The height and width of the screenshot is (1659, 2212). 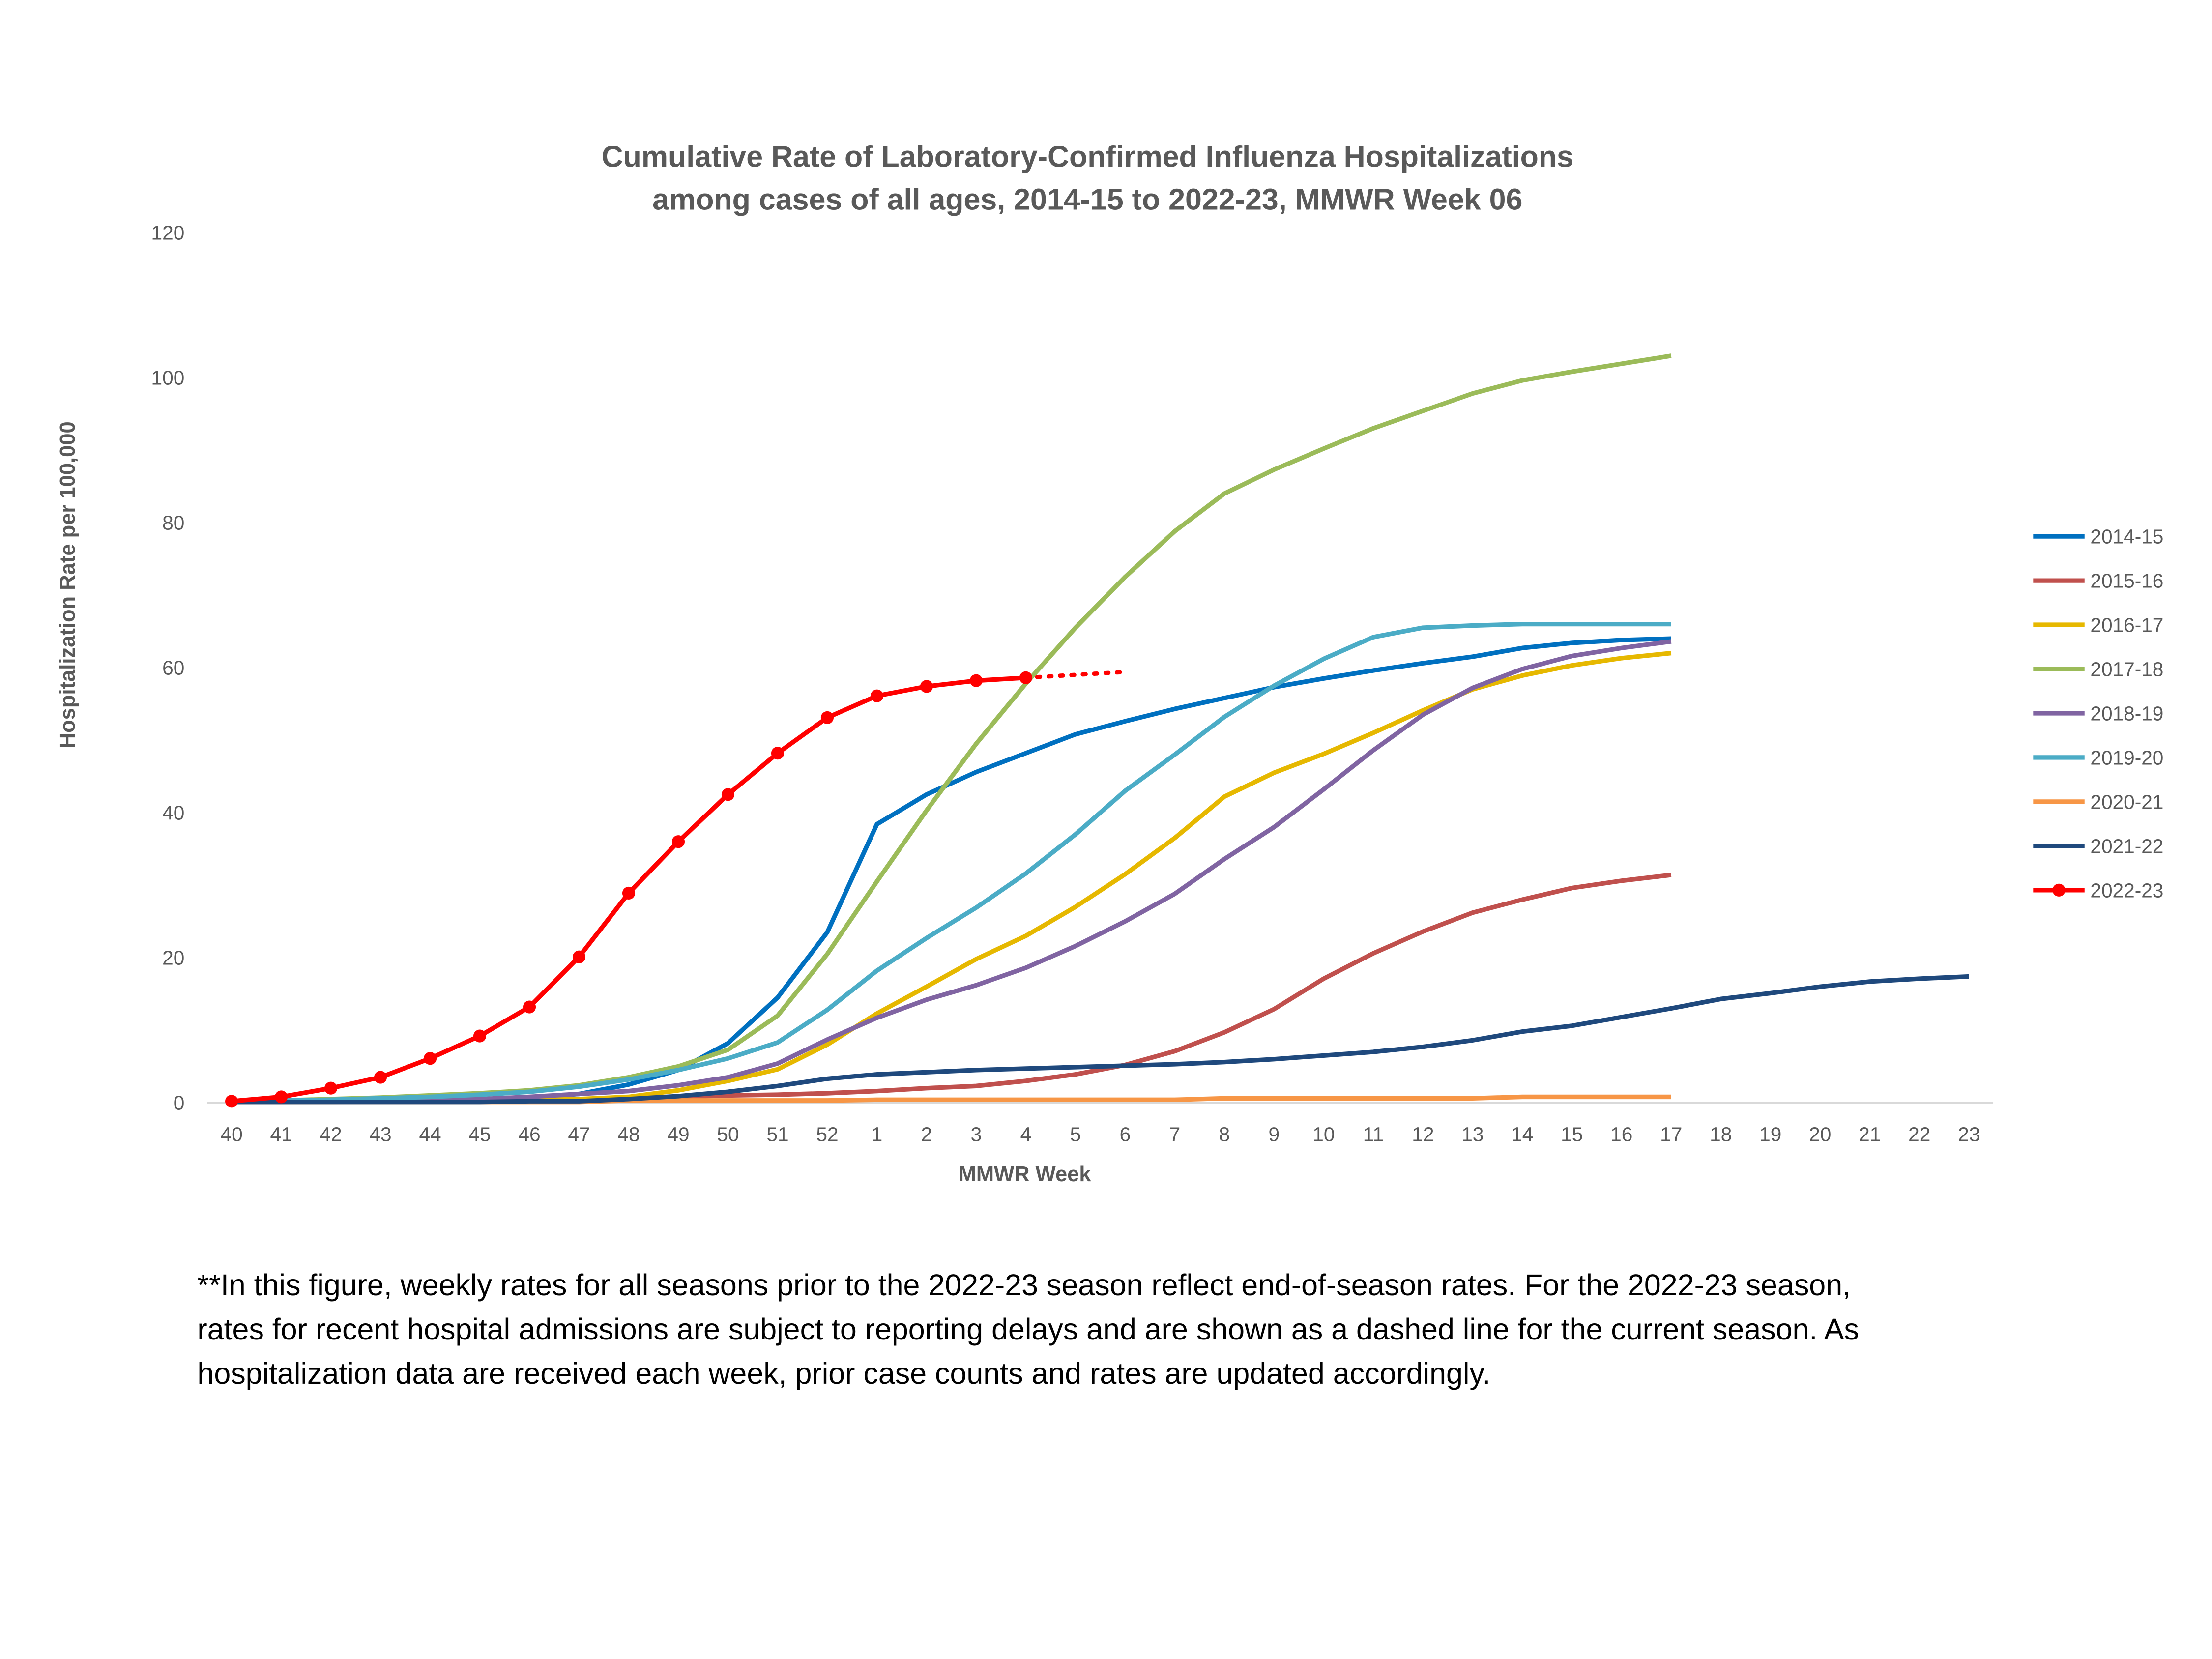 What do you see at coordinates (2059, 890) in the screenshot?
I see `legend-marker` at bounding box center [2059, 890].